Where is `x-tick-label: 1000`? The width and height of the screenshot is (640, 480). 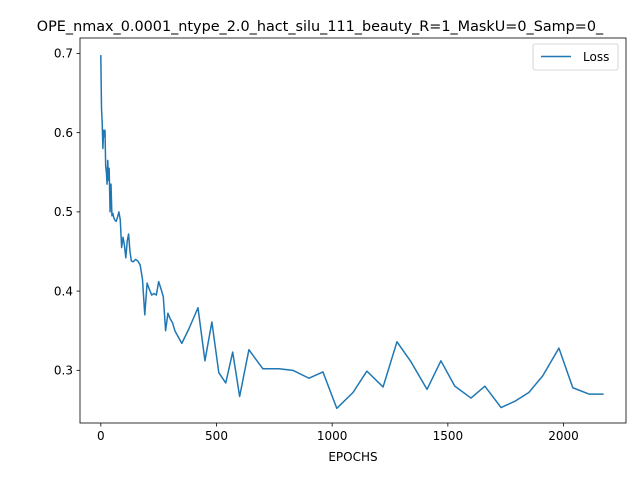 x-tick-label: 1000 is located at coordinates (332, 436).